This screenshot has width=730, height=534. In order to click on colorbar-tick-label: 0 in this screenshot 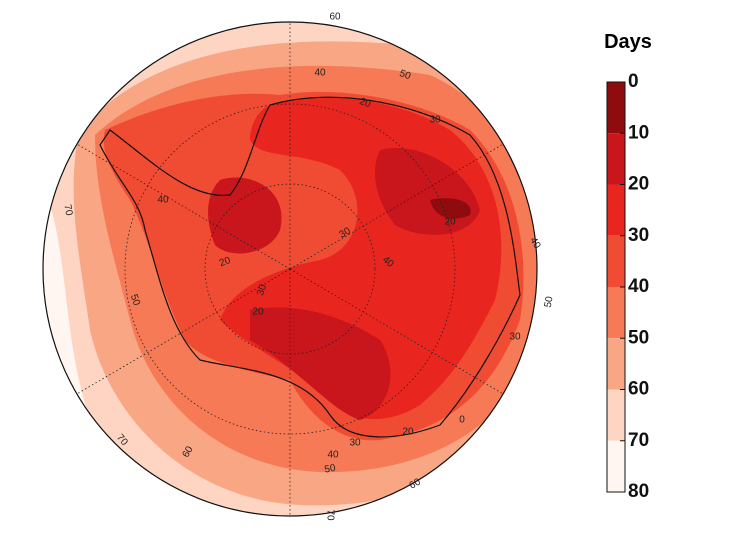, I will do `click(633, 81)`.